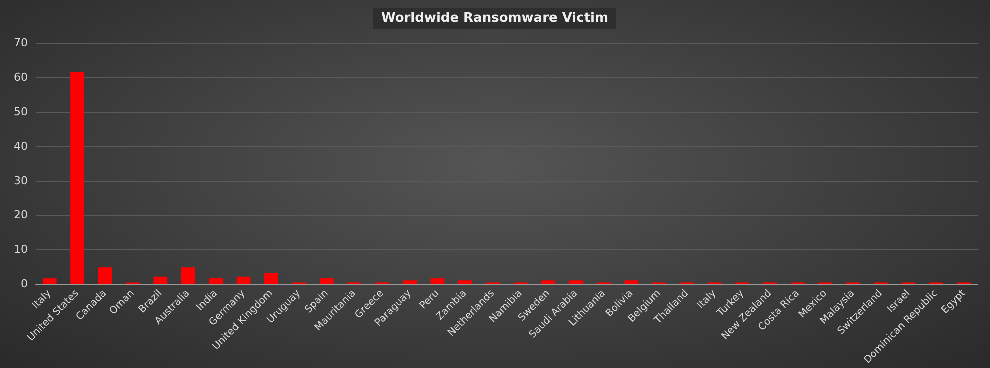 The height and width of the screenshot is (368, 990). Describe the element at coordinates (21, 181) in the screenshot. I see `y-tick-label: 30` at that location.